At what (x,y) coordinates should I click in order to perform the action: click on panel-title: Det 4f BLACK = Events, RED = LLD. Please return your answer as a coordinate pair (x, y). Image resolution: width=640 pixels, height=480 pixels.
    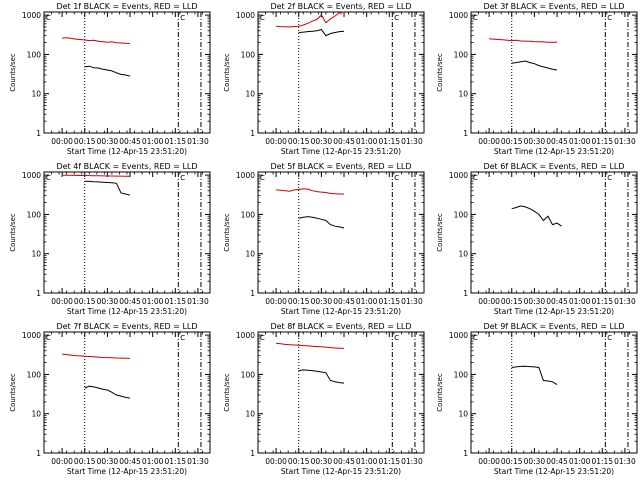
    Looking at the image, I should click on (126, 166).